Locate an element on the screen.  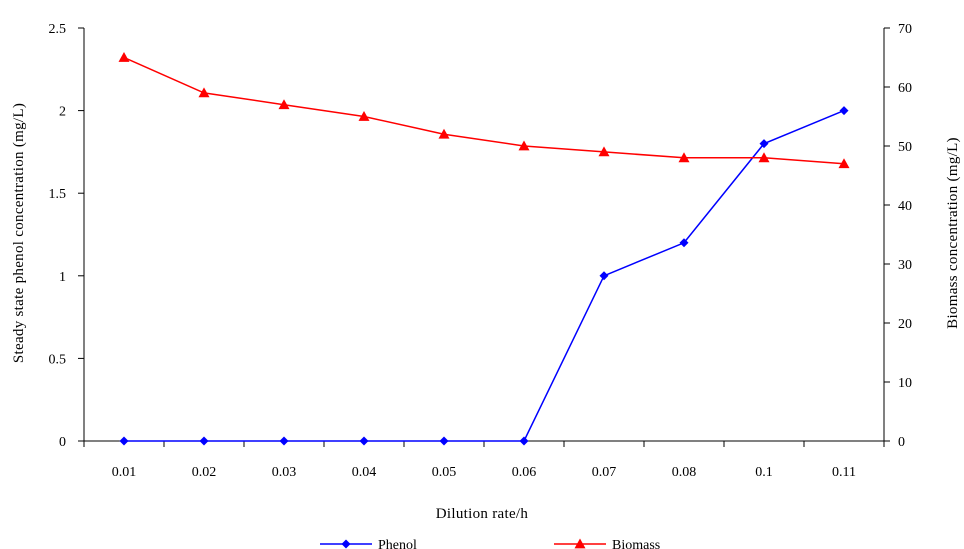
left-y-tick-label: 1.5 is located at coordinates (58, 194).